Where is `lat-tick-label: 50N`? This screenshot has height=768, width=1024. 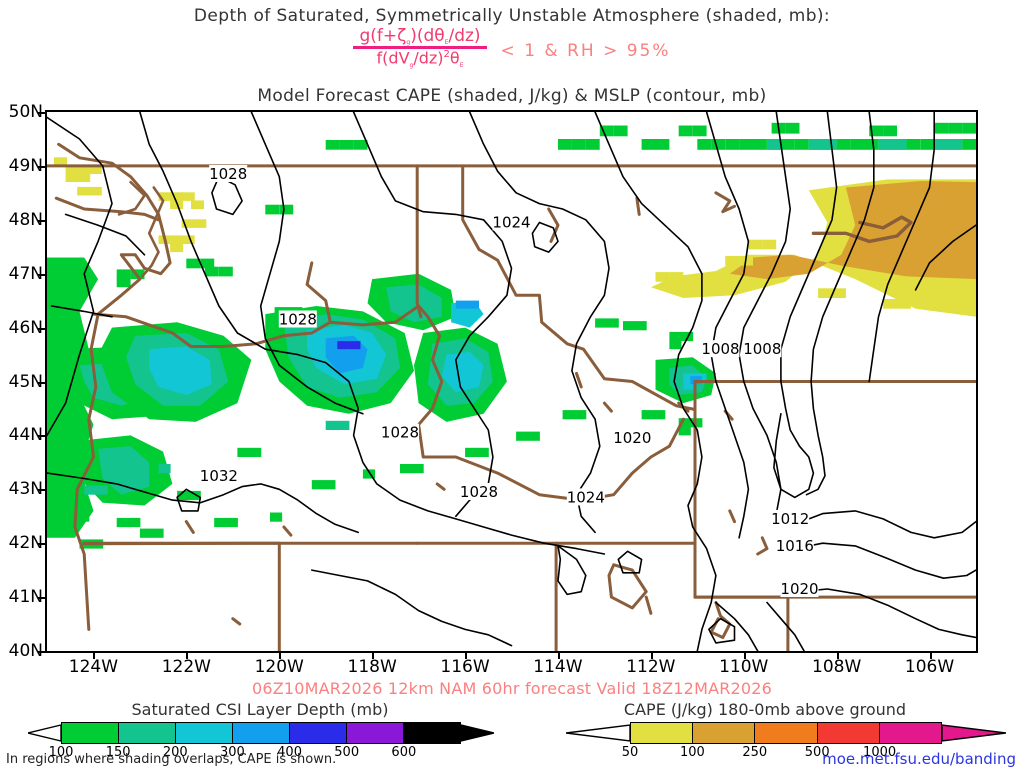 lat-tick-label: 50N is located at coordinates (25, 112).